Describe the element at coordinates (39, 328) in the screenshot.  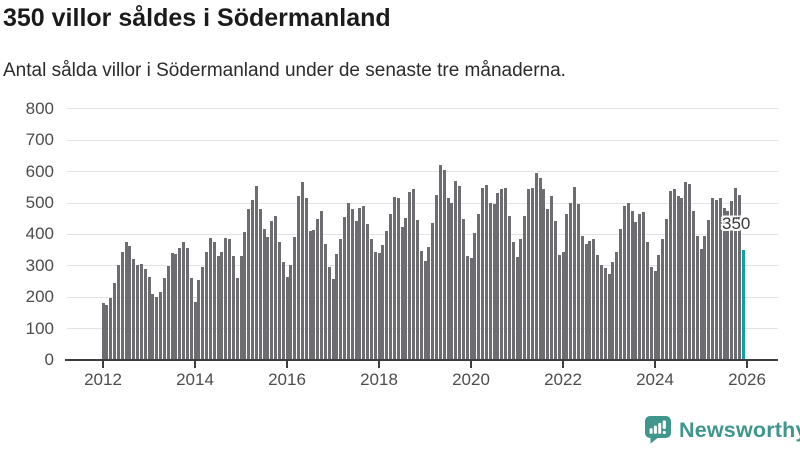
I see `y-tick-label: 100` at that location.